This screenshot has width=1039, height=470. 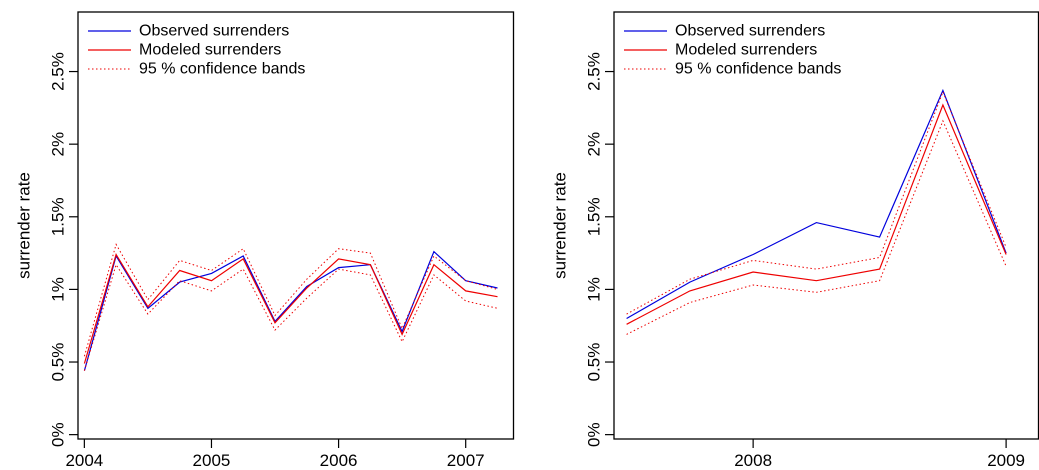 I want to click on x-tick-label: 2005, so click(x=212, y=460).